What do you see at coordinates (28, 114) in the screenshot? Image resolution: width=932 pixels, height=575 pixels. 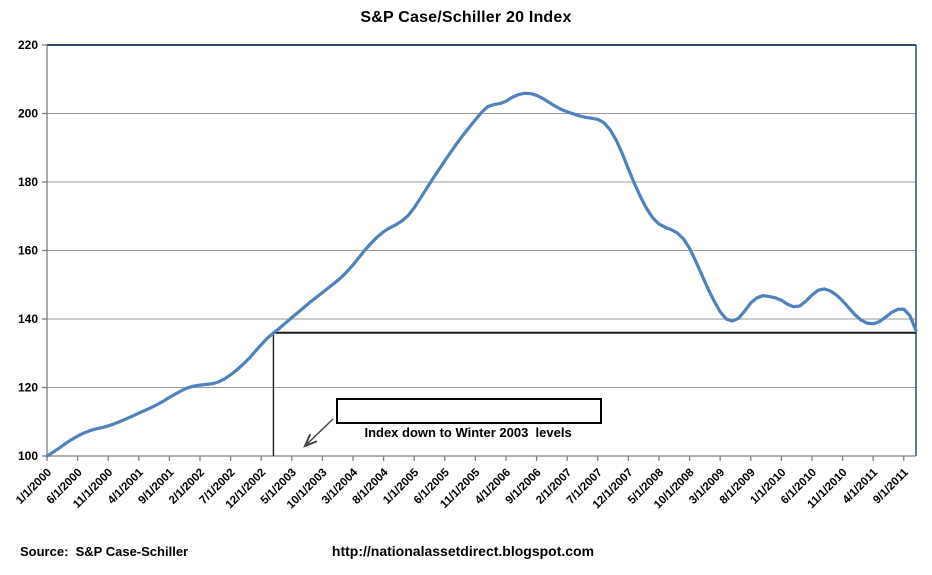 I see `y-tick-label: 200` at bounding box center [28, 114].